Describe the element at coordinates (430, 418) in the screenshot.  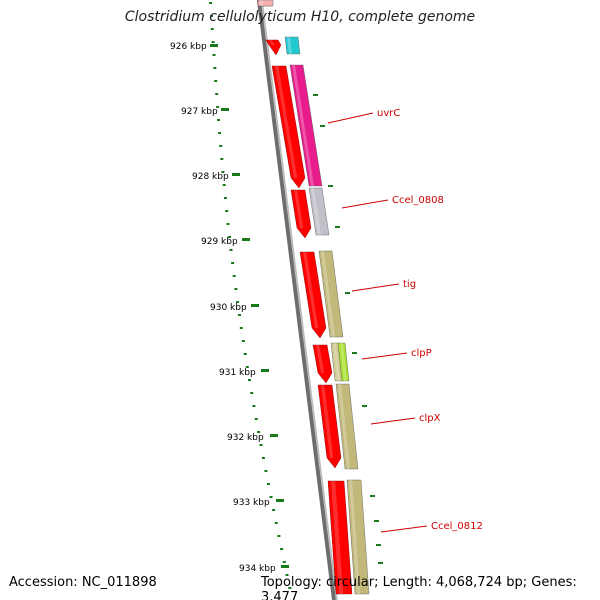
I see `gene-label: clpX` at that location.